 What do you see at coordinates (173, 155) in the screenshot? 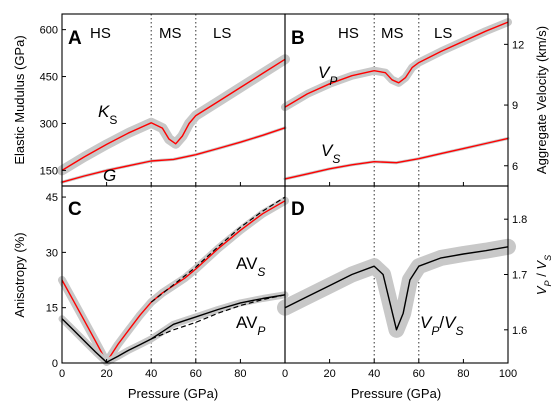
I see `panel-a-series-2-line` at bounding box center [173, 155].